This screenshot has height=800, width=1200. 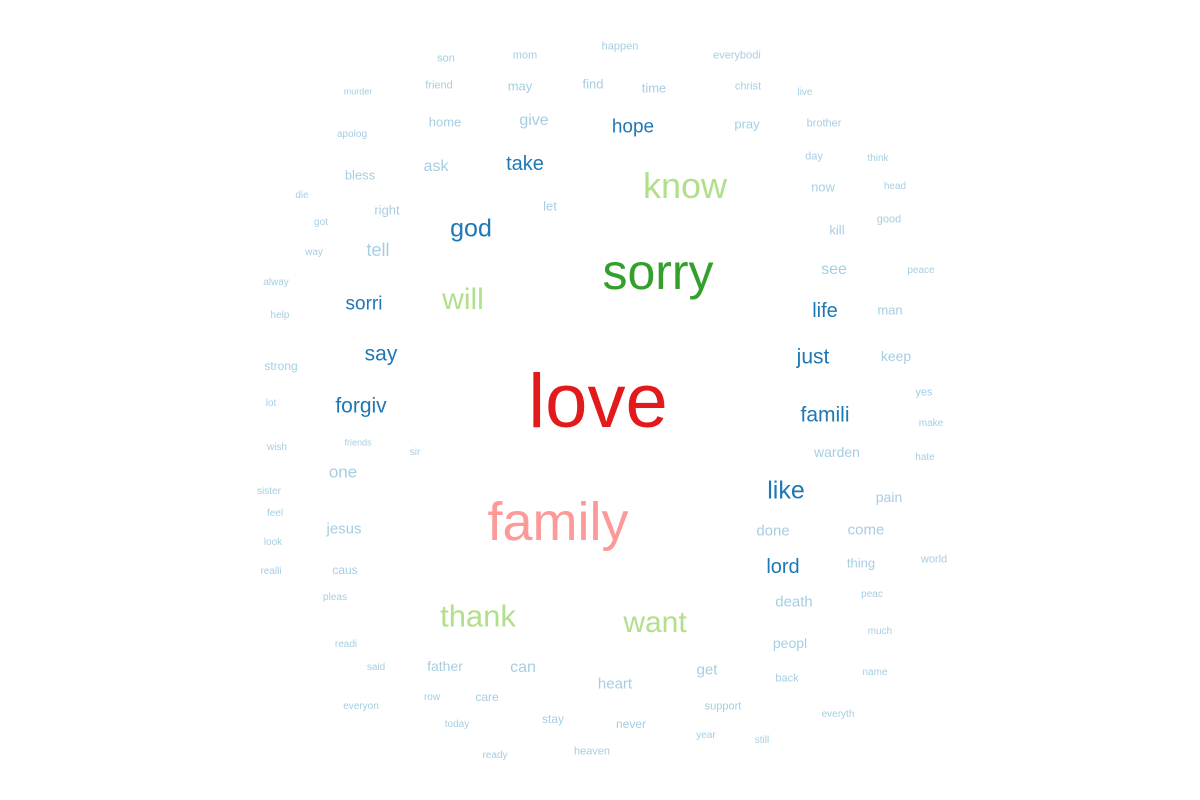 What do you see at coordinates (880, 631) in the screenshot?
I see `cloud-word-much: much` at bounding box center [880, 631].